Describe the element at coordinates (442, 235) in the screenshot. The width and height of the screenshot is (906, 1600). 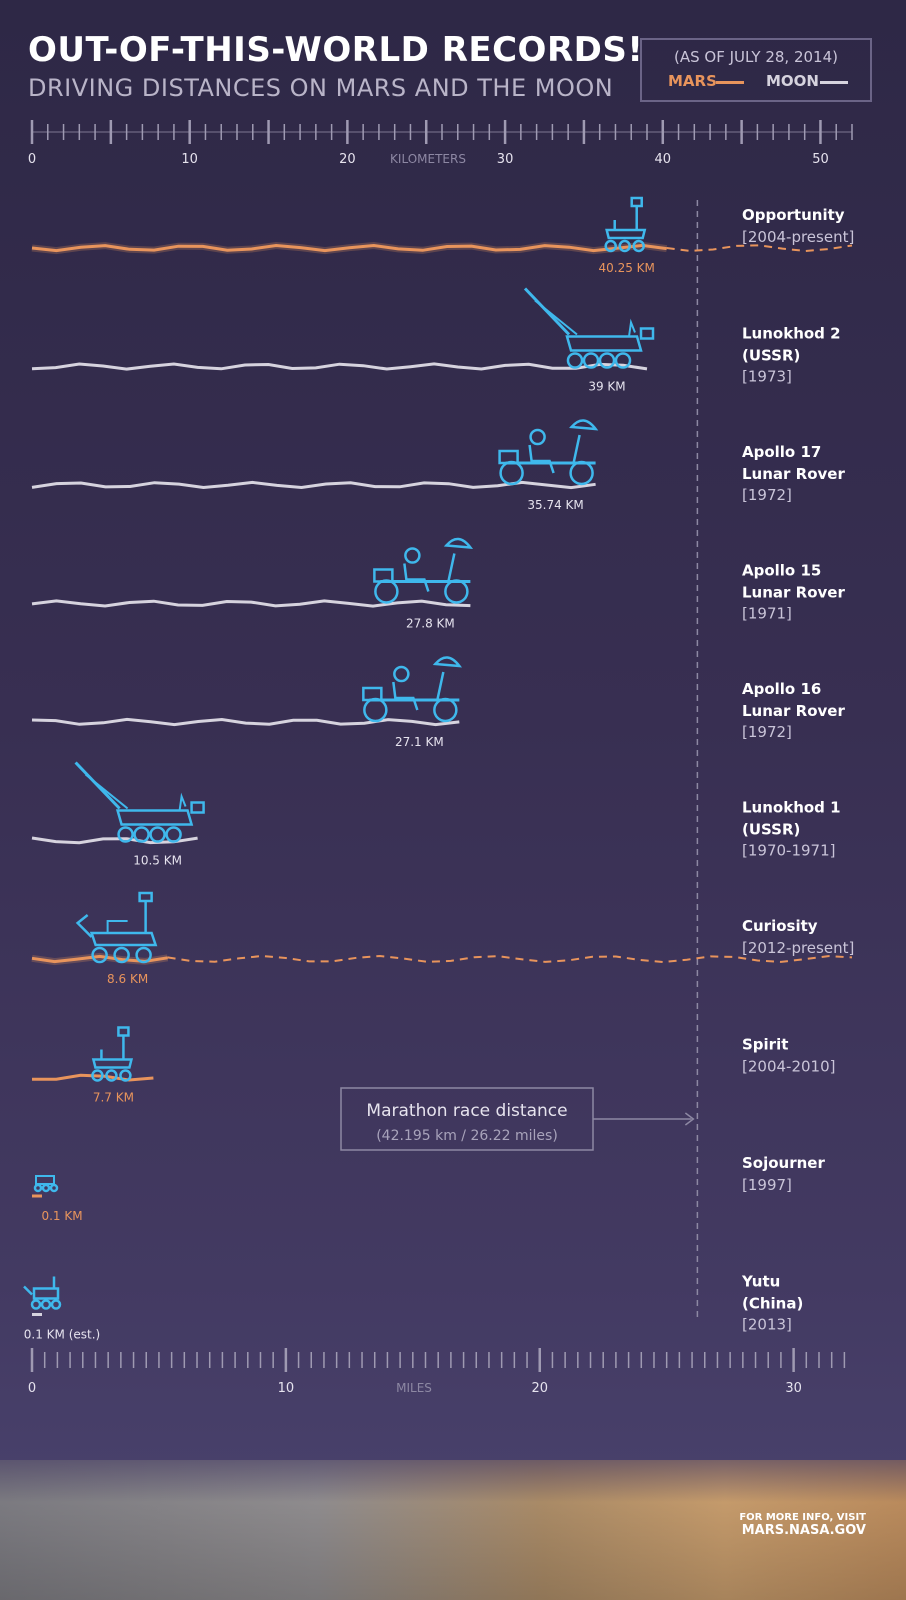
I see `rover-row: 40.25 KM Opportunity [2004-present]` at that location.